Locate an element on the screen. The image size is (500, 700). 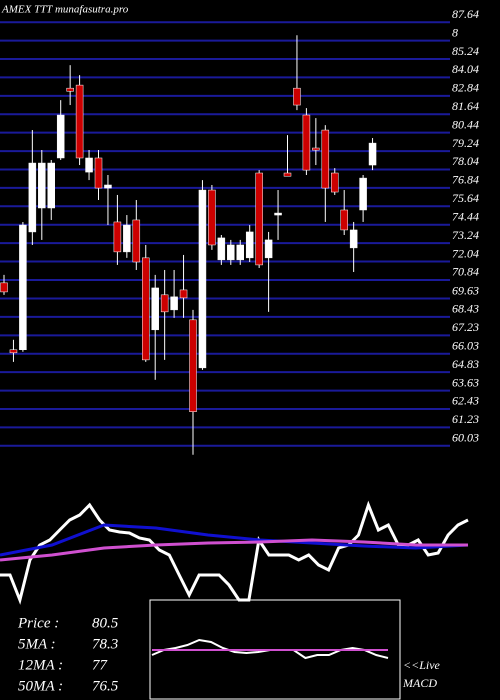
y-tick-label: 70.84 is located at coordinates (465, 272).